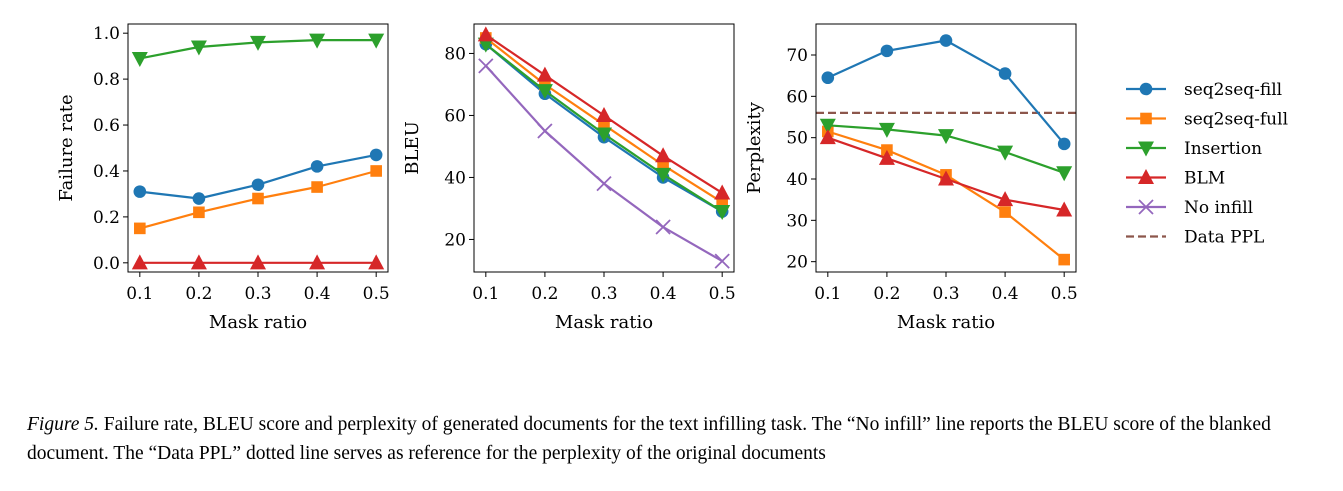 The width and height of the screenshot is (1343, 491). What do you see at coordinates (603, 164) in the screenshot?
I see `series-line-no-infill` at bounding box center [603, 164].